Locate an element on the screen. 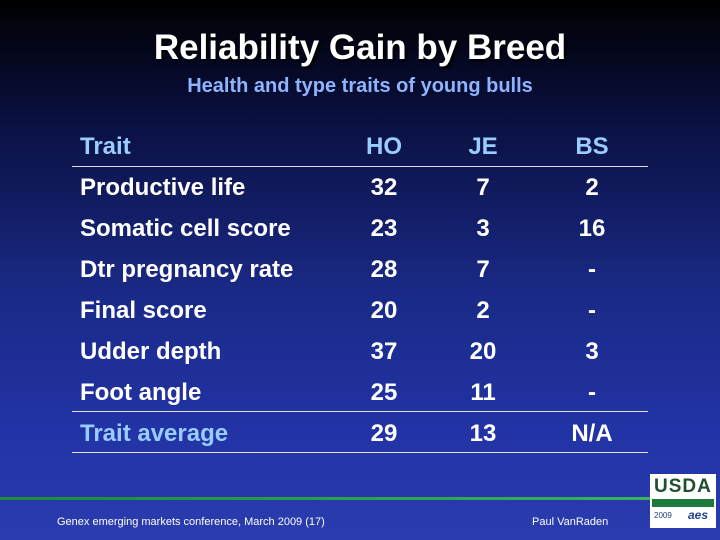 This screenshot has width=720, height=540. header-bs: BS is located at coordinates (592, 146).